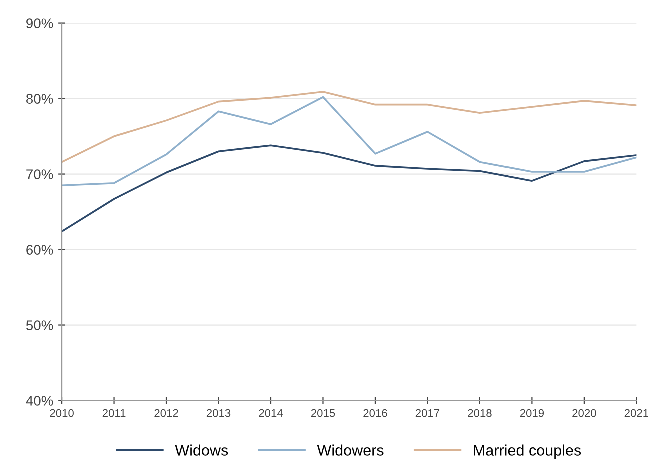  What do you see at coordinates (636, 413) in the screenshot?
I see `x-tick-label: 2021` at bounding box center [636, 413].